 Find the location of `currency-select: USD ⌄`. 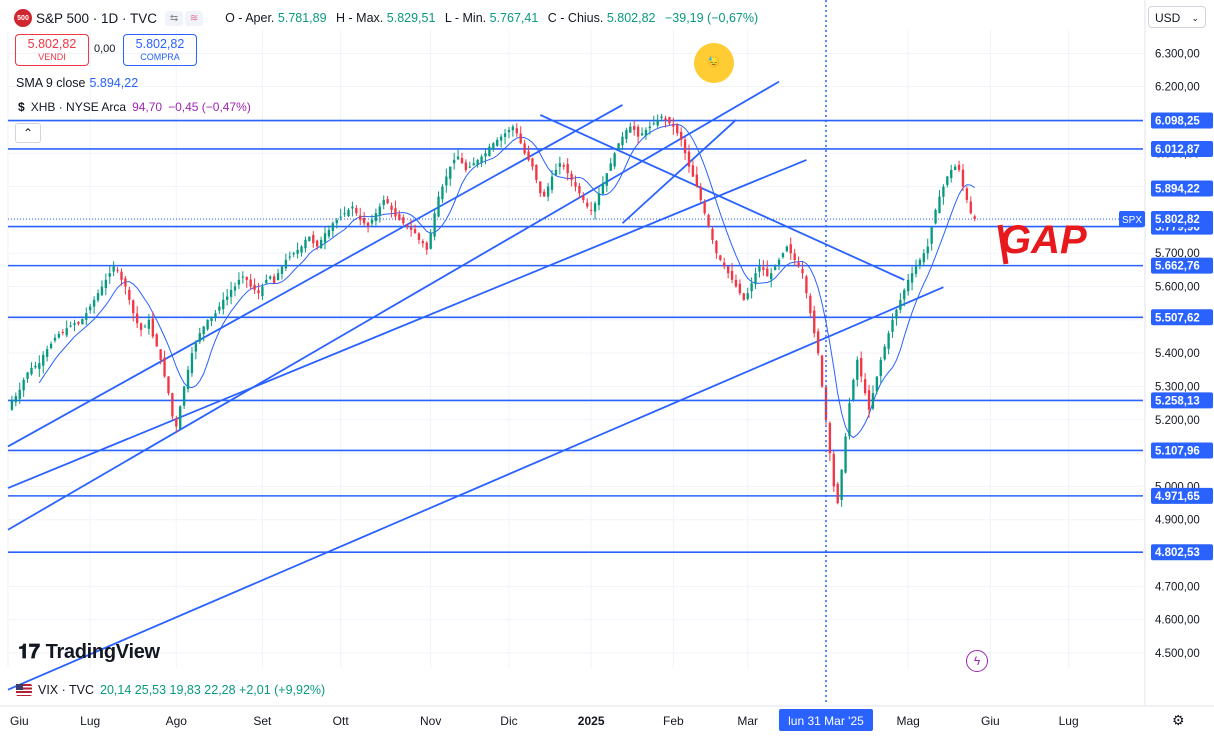

currency-select: USD ⌄ is located at coordinates (1177, 17).